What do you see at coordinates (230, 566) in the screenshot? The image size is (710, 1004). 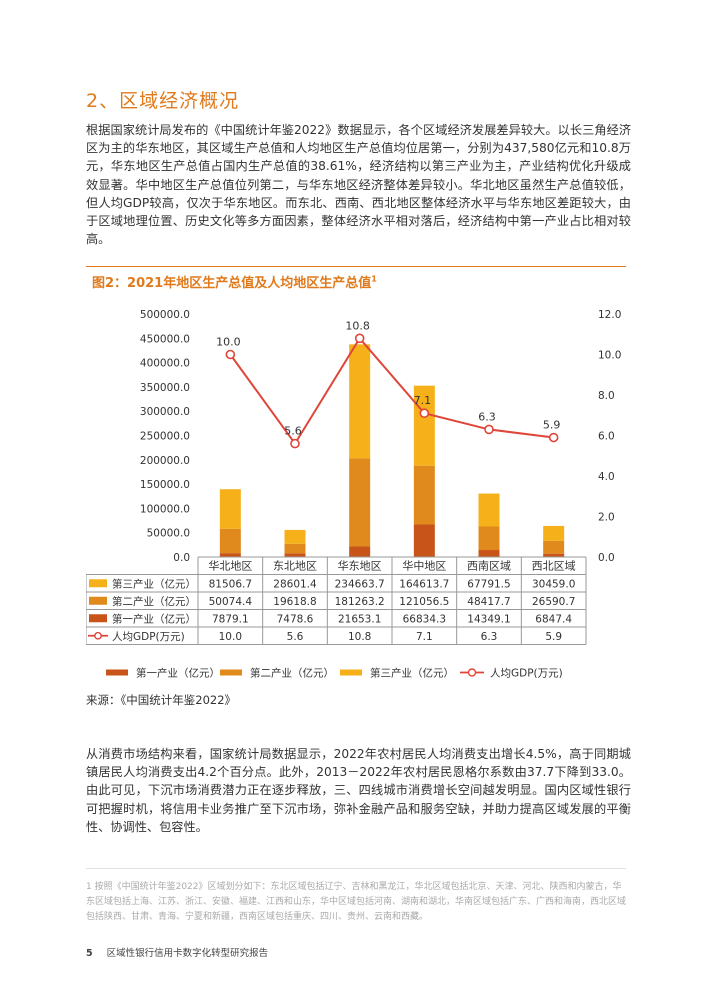 I see `category-label: 华北地区` at bounding box center [230, 566].